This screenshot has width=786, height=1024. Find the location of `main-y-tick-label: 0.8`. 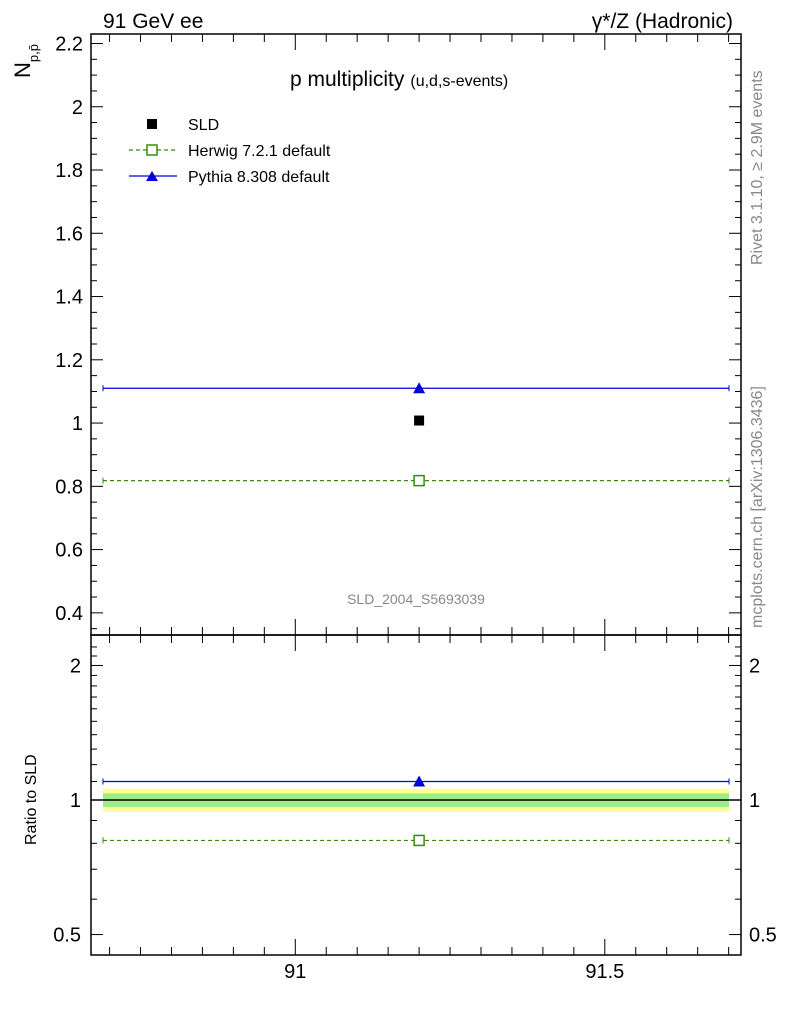

main-y-tick-label: 0.8 is located at coordinates (69, 487).